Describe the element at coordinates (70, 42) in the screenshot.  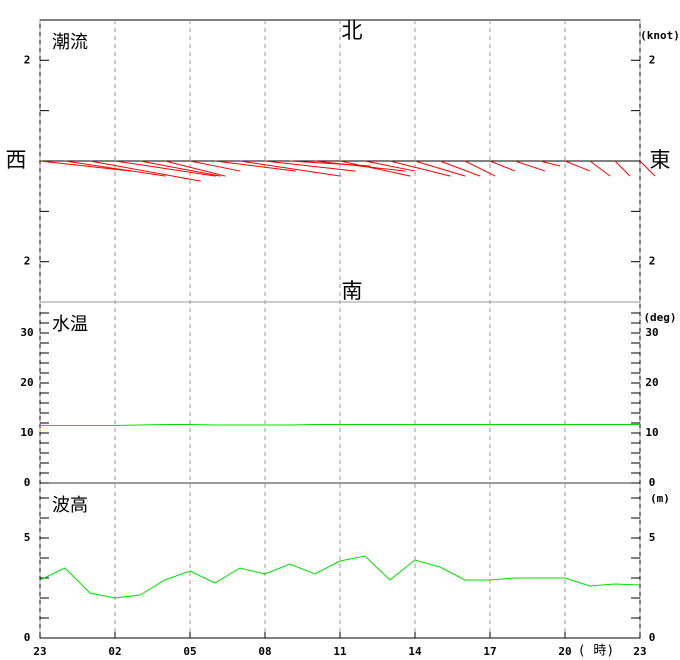
I see `panel-title: 潮流` at that location.